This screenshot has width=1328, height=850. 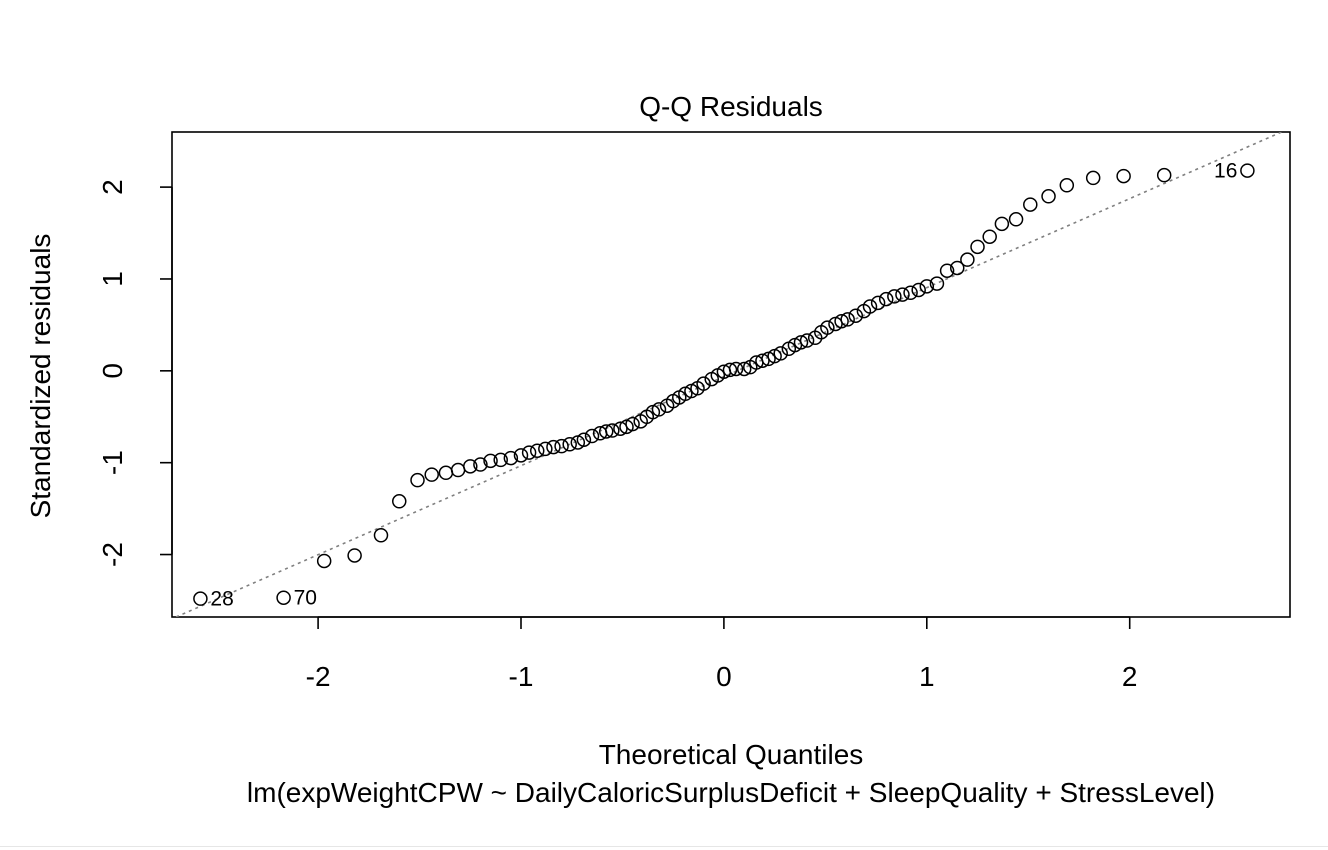 I want to click on outlier-label: 16, so click(x=1225, y=171).